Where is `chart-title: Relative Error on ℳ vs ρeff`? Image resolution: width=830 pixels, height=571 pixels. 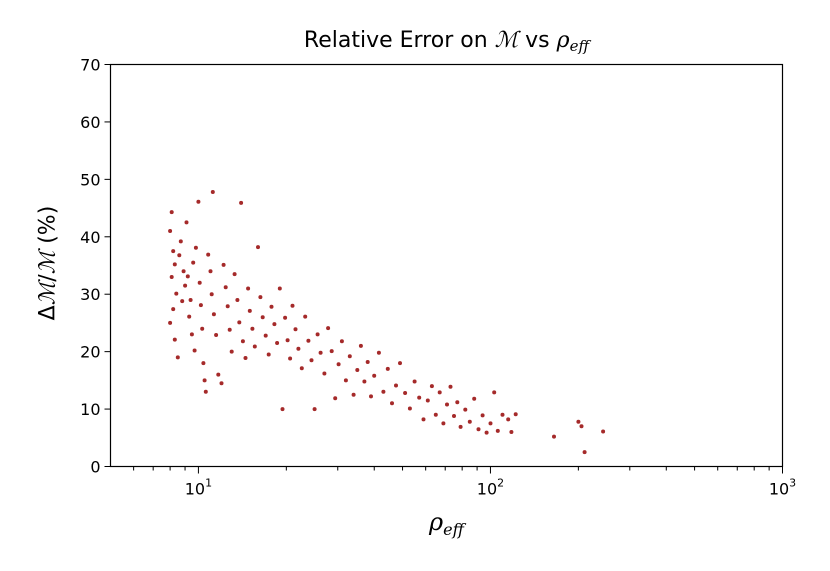
chart-title: Relative Error on ℳ vs ρeff is located at coordinates (446, 41).